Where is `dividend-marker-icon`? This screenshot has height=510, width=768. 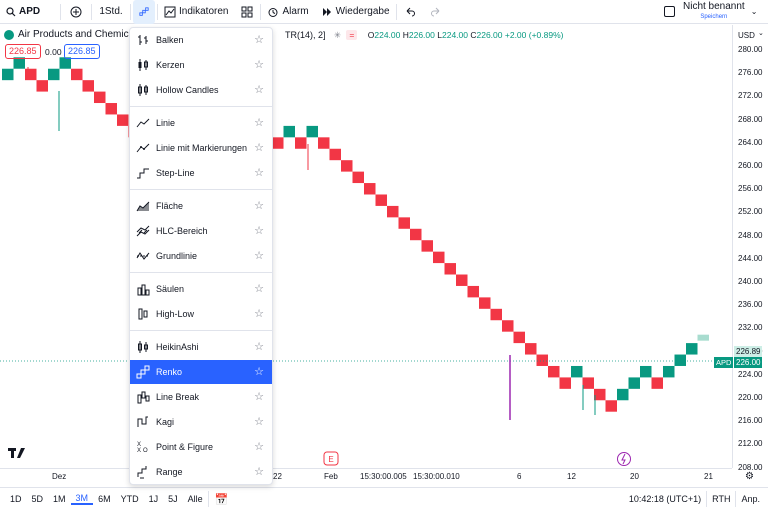
dividend-marker-icon is located at coordinates (624, 459).